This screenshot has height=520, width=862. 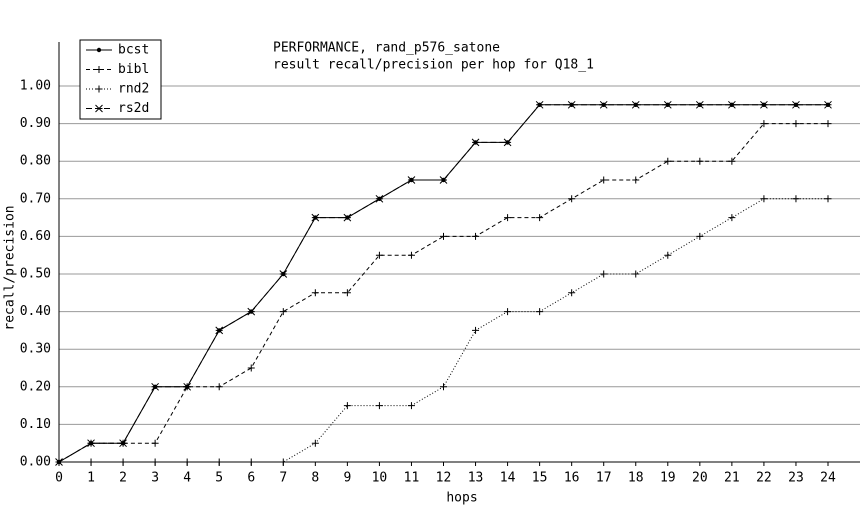 I want to click on marker-dot, so click(x=99, y=50).